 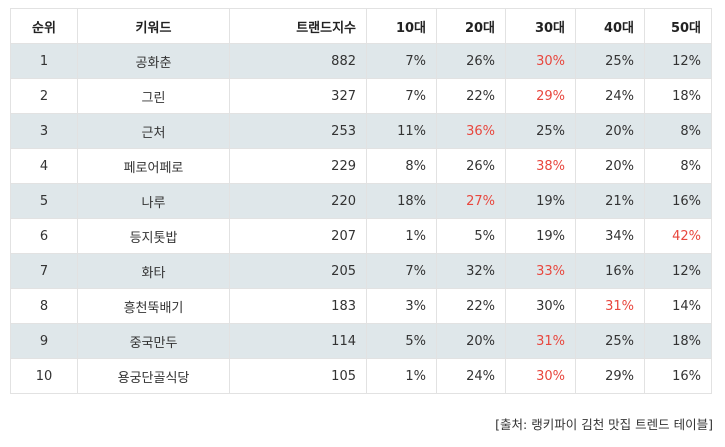 What do you see at coordinates (44, 341) in the screenshot?
I see `cell-rank: 9` at bounding box center [44, 341].